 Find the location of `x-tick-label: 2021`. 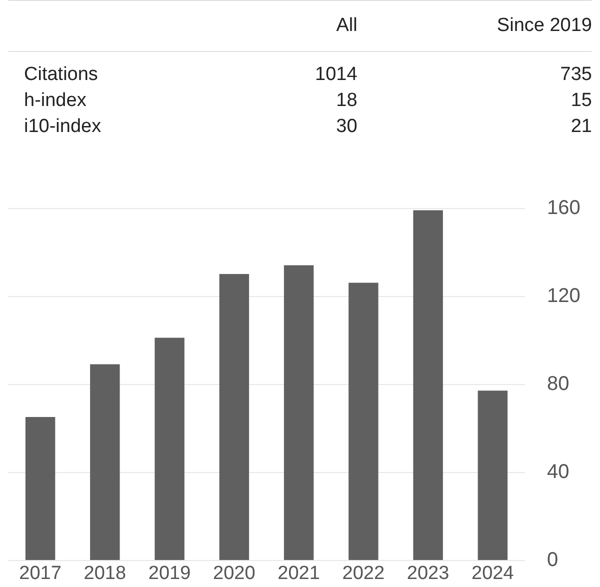

x-tick-label: 2021 is located at coordinates (299, 573).